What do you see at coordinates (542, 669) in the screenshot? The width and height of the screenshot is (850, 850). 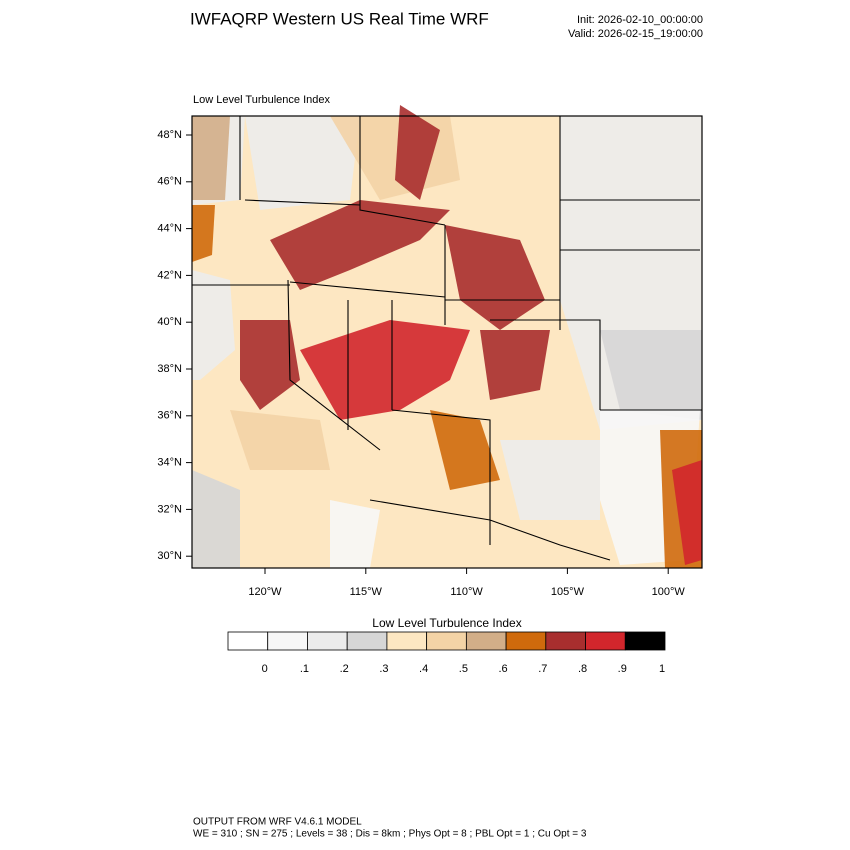 I see `colorbar-label: .7` at bounding box center [542, 669].